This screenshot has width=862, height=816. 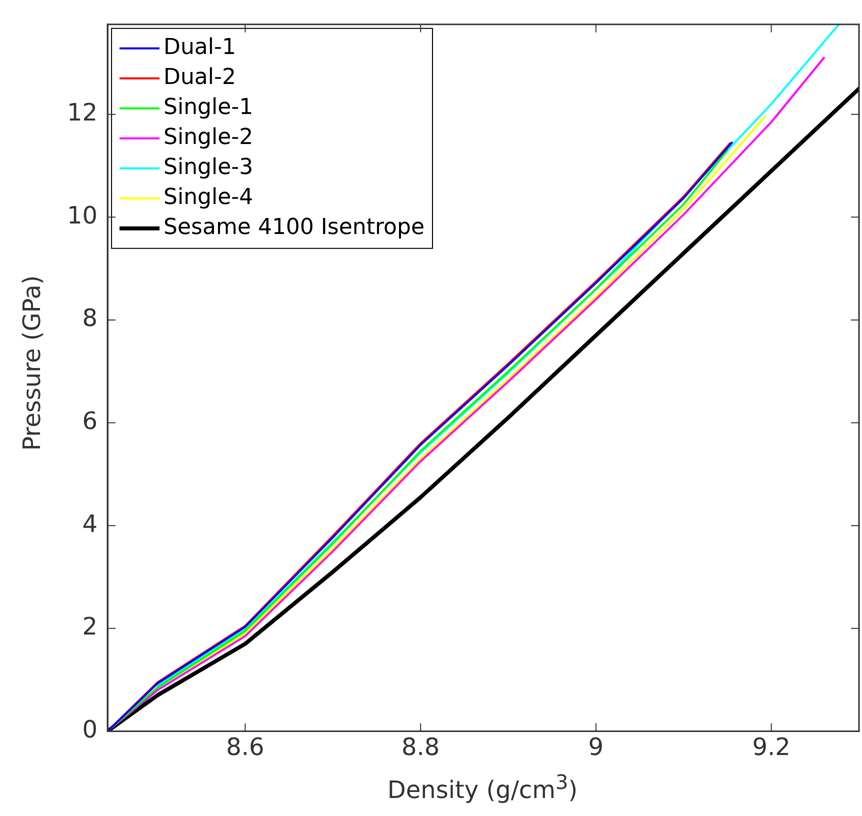 What do you see at coordinates (245, 746) in the screenshot?
I see `x-tick-label: 8.6` at bounding box center [245, 746].